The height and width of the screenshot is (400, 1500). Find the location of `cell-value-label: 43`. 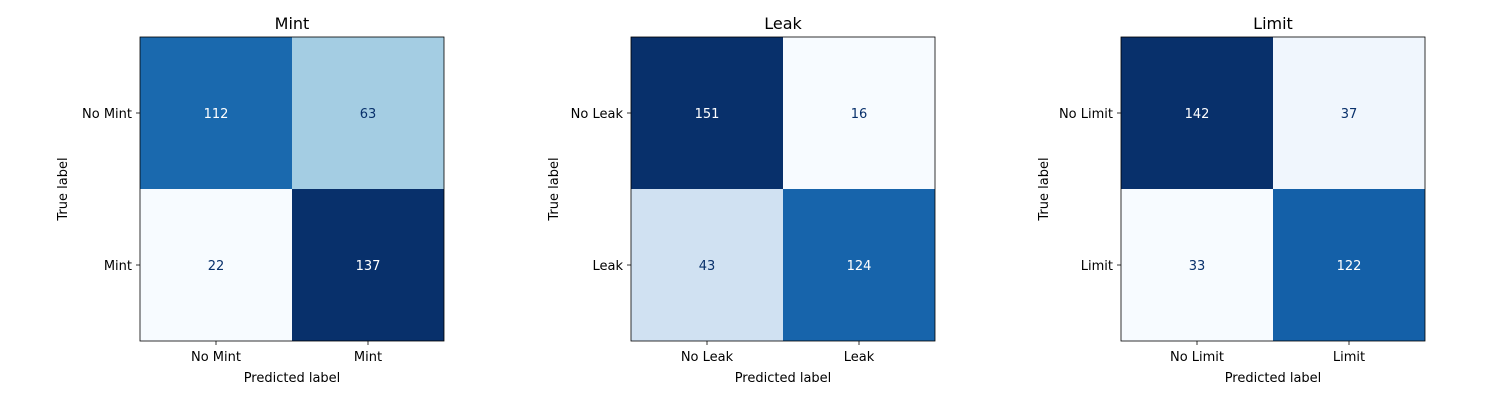

cell-value-label: 43 is located at coordinates (707, 266).